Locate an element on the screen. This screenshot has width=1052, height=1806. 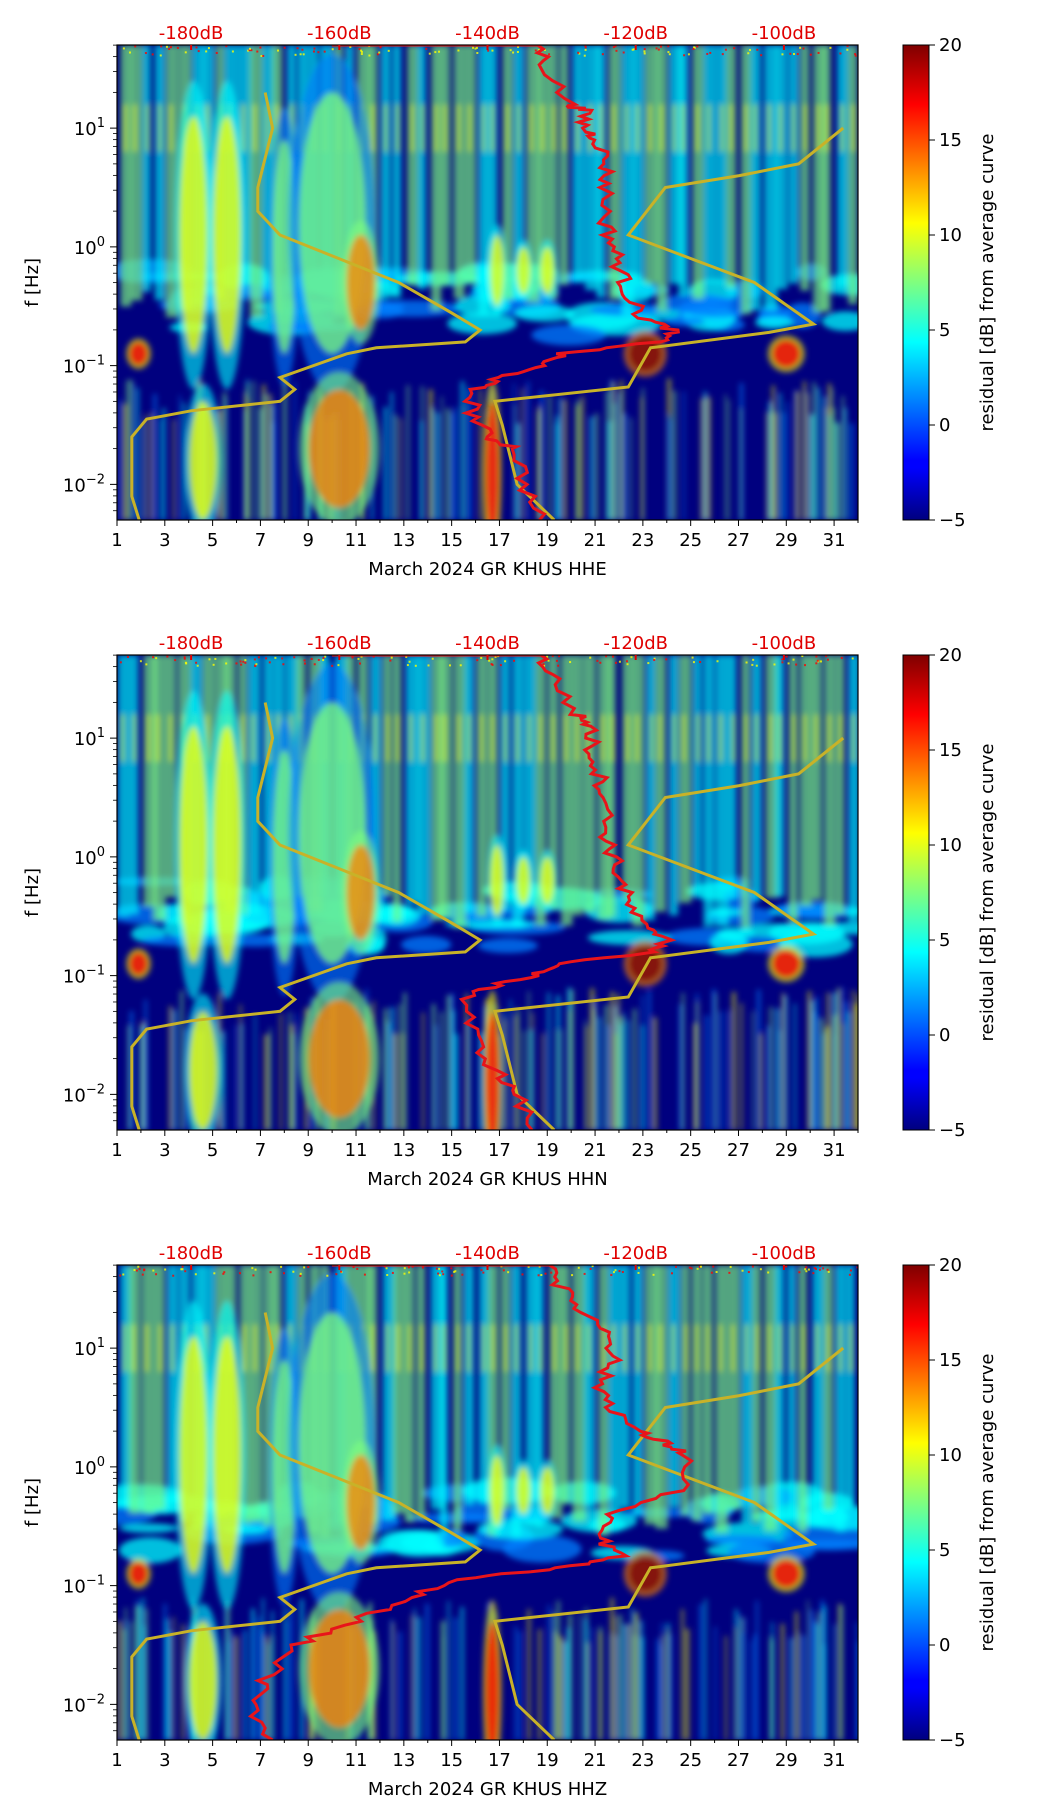
x-axis-label: March 2024 GR KHUS HHZ is located at coordinates (487, 1789).